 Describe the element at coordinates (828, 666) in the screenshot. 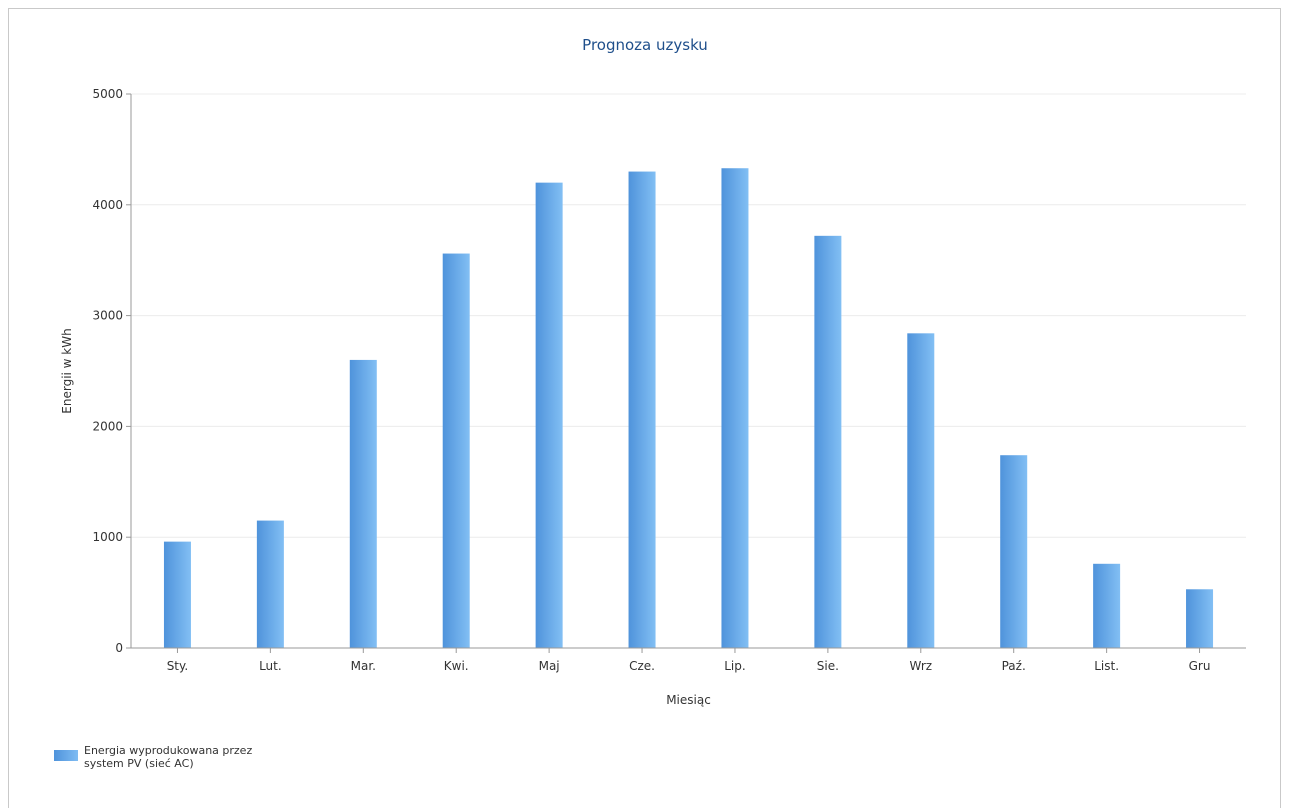

I see `x-tick-label: Sie.` at that location.